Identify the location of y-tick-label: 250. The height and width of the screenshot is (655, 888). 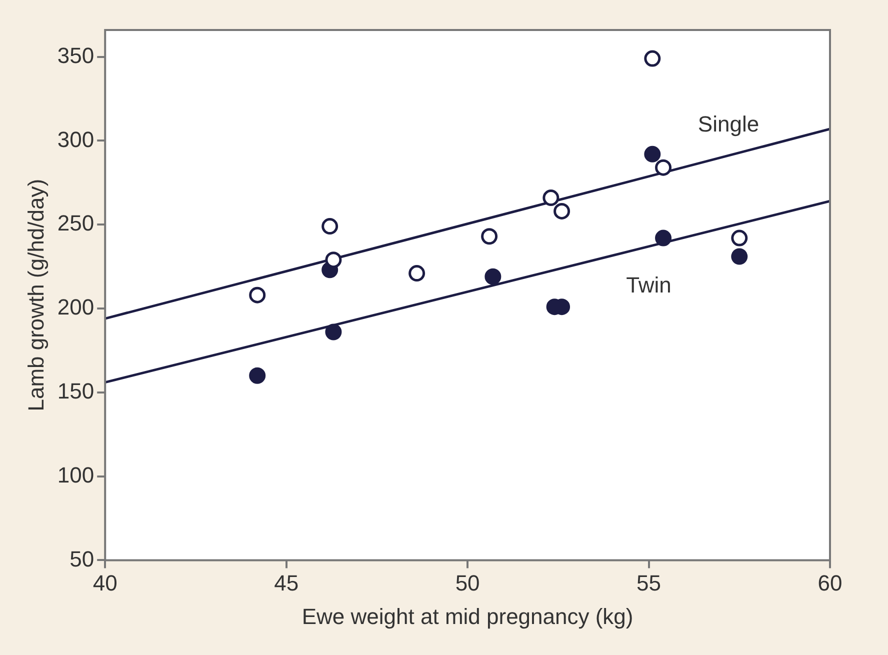
(75, 223).